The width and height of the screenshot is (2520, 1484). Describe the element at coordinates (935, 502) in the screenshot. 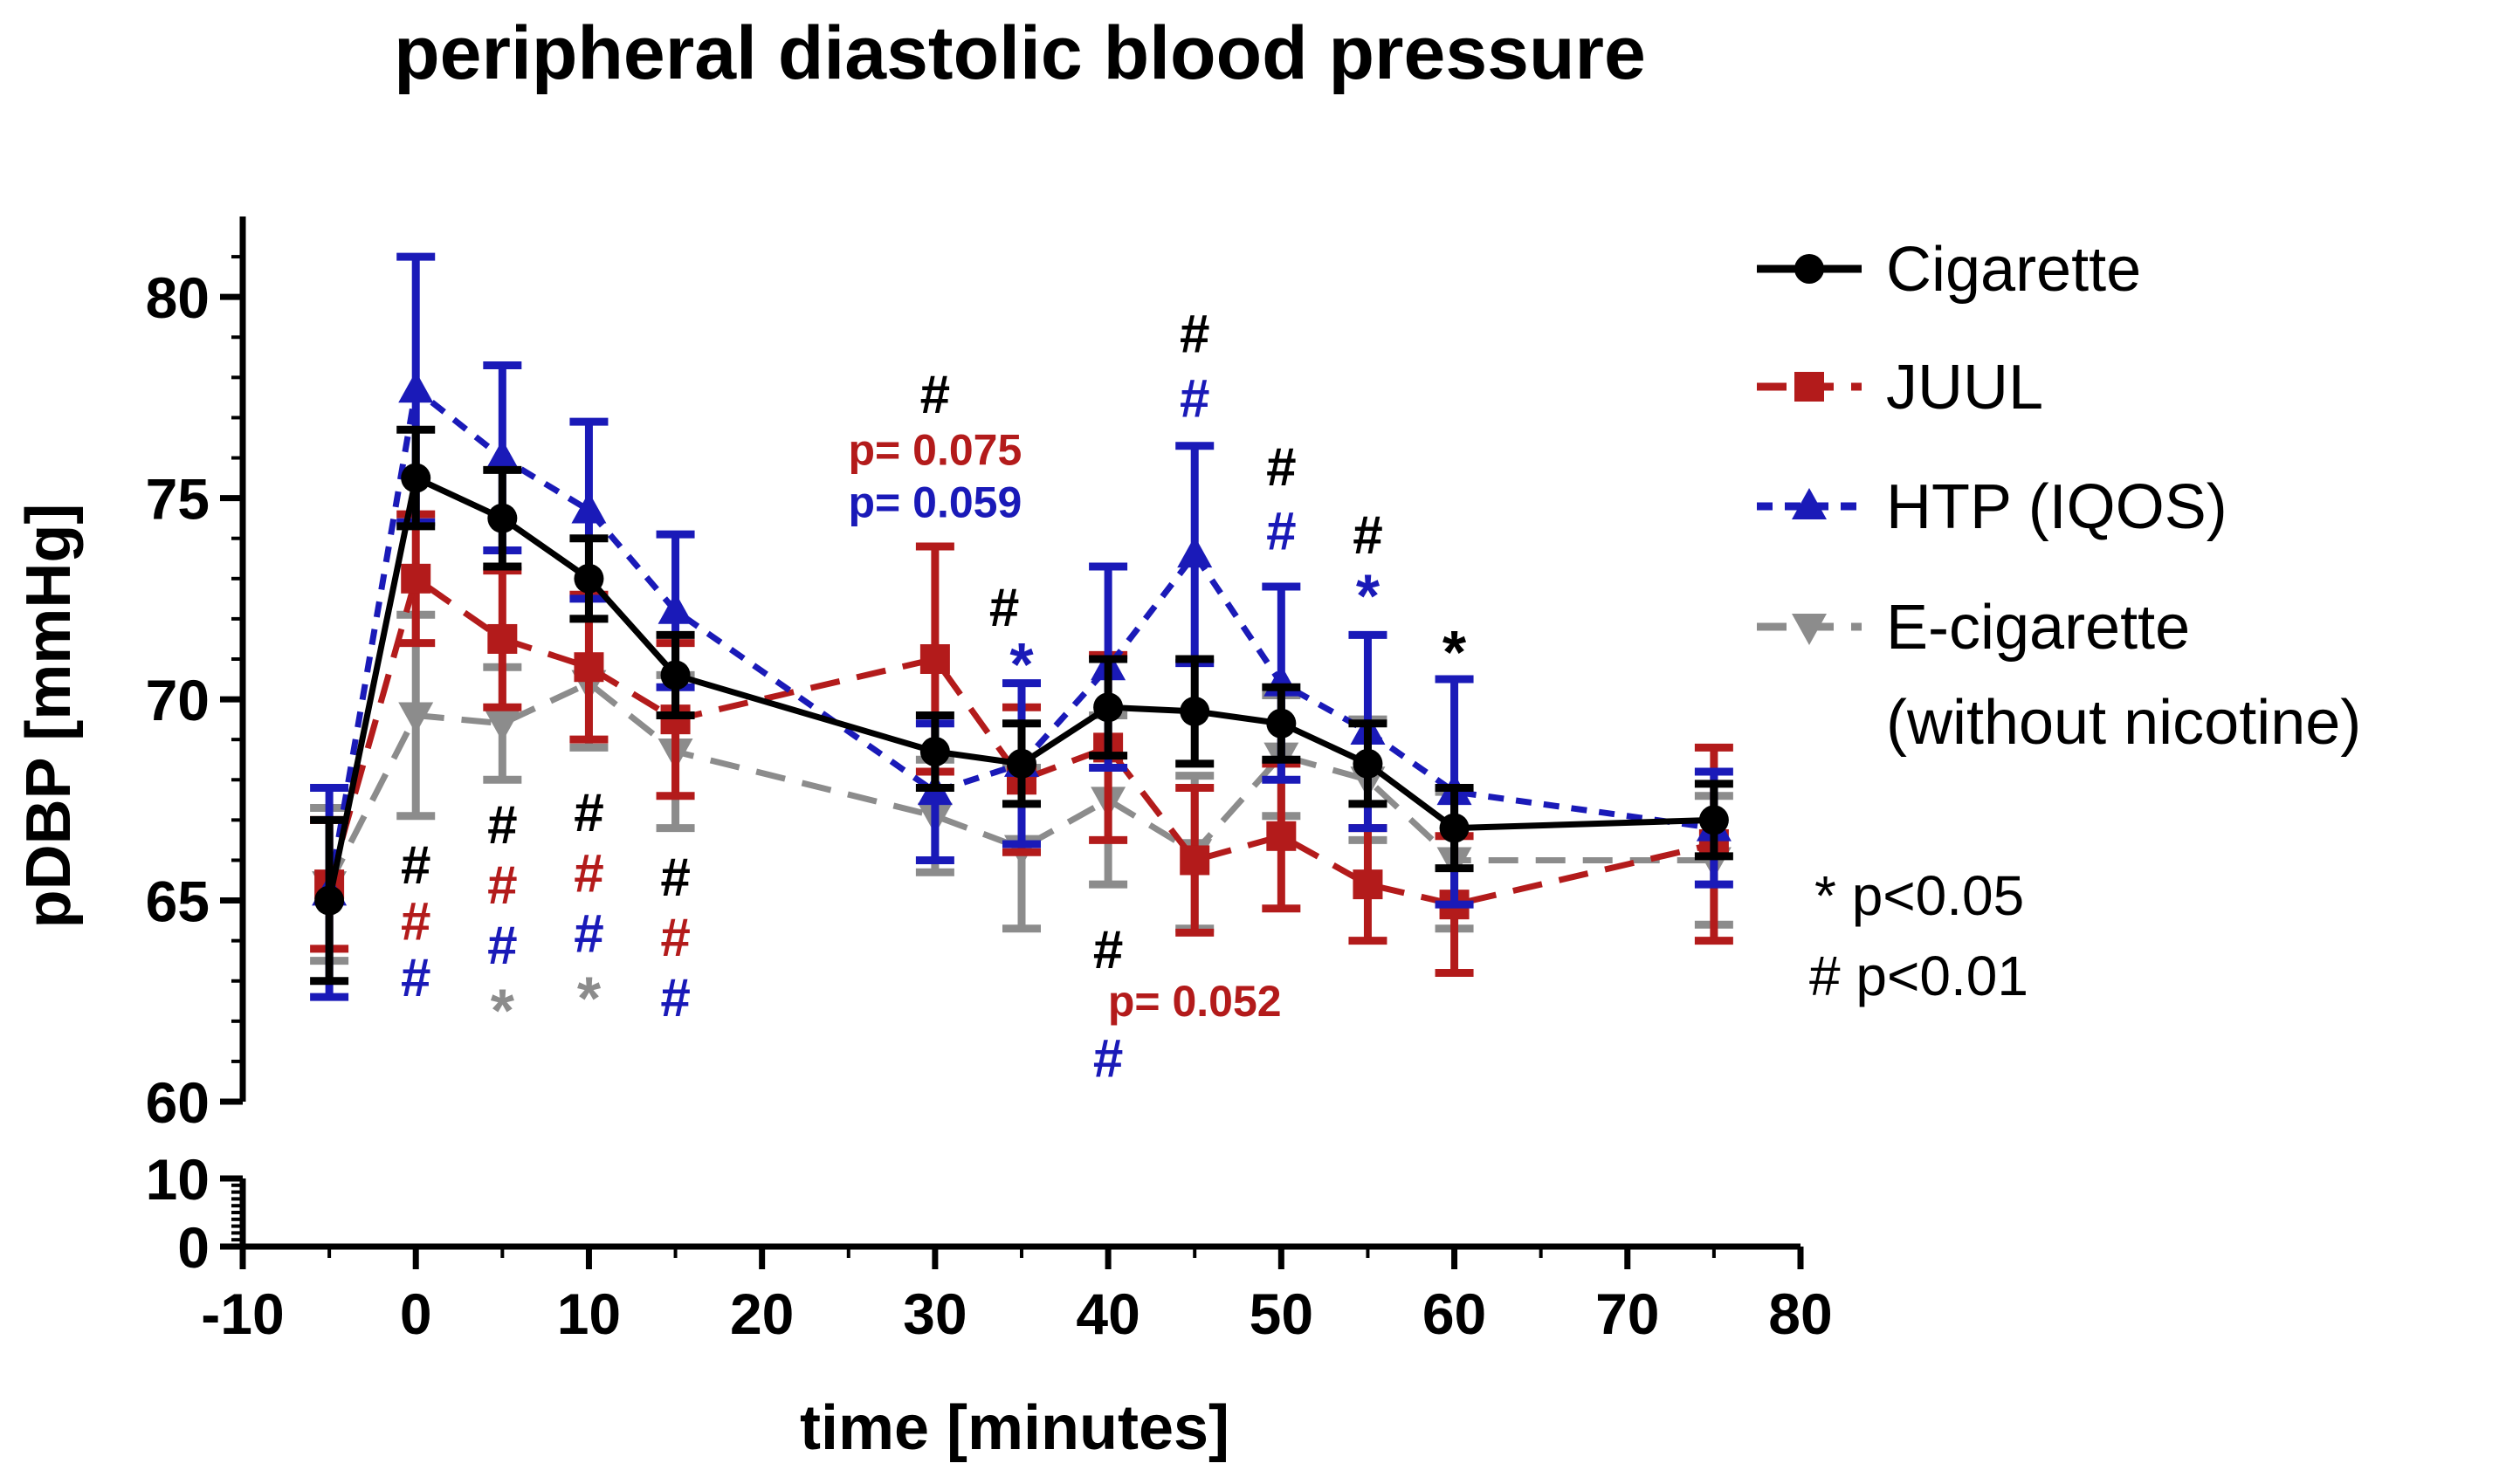

I see `p-value-annotation: p= 0.059` at that location.